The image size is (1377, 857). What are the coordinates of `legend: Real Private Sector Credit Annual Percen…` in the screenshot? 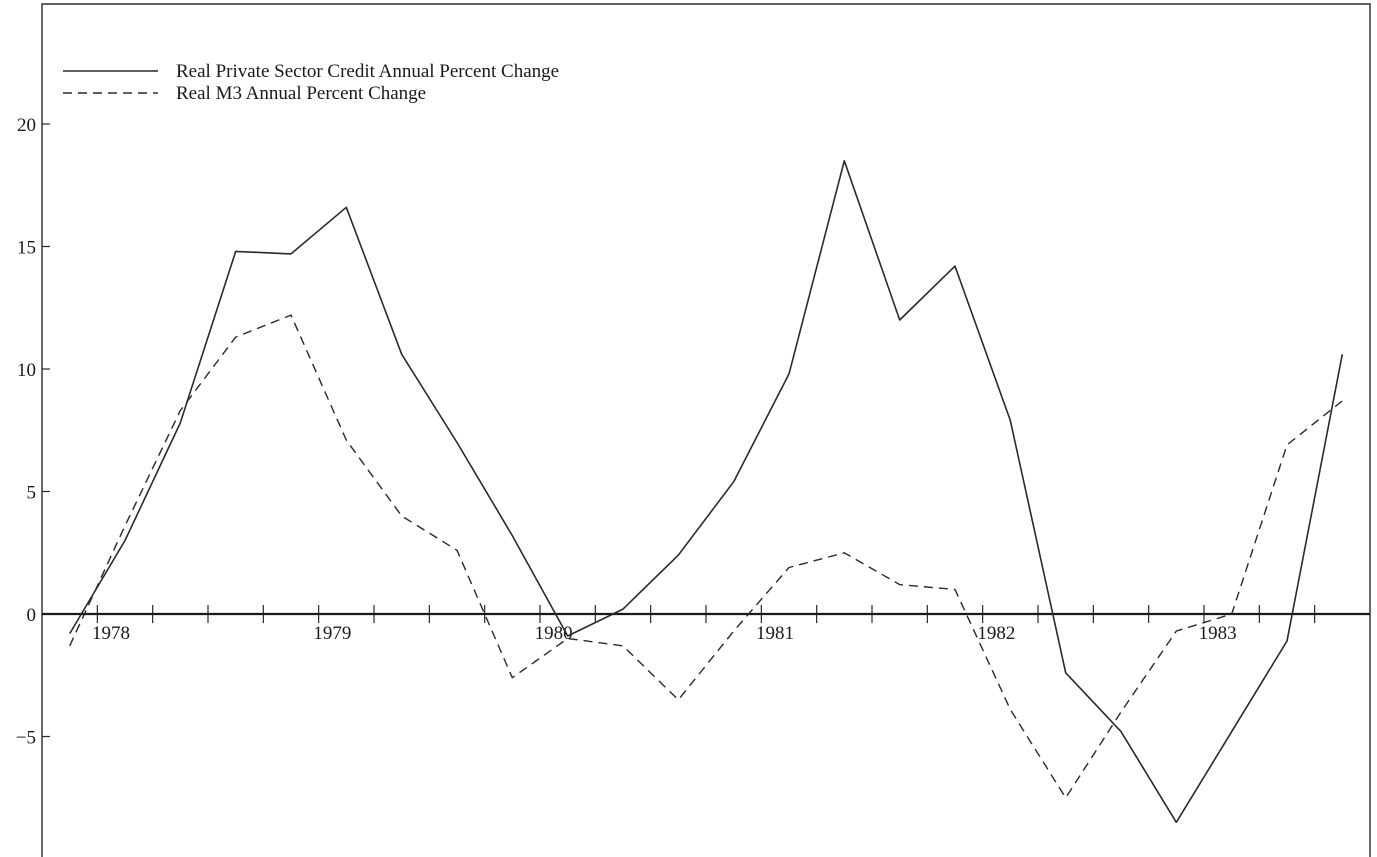 It's located at (311, 82).